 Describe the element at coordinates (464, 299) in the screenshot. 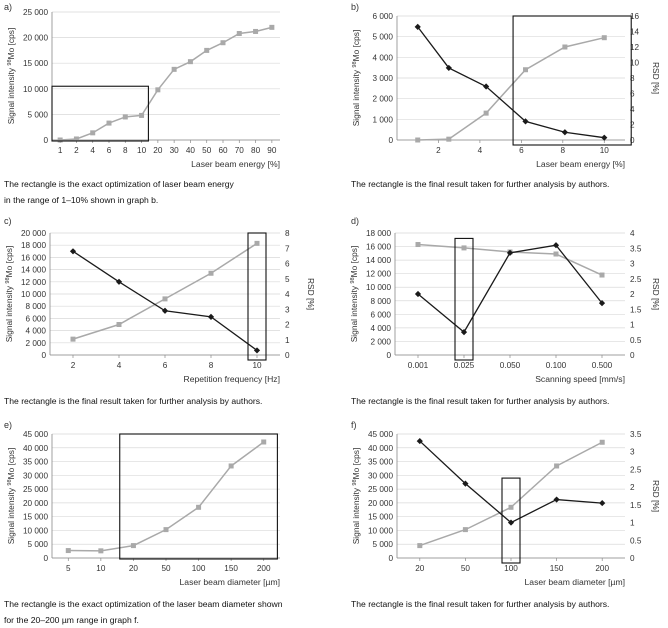

I see `highlight-rectangle-d` at that location.